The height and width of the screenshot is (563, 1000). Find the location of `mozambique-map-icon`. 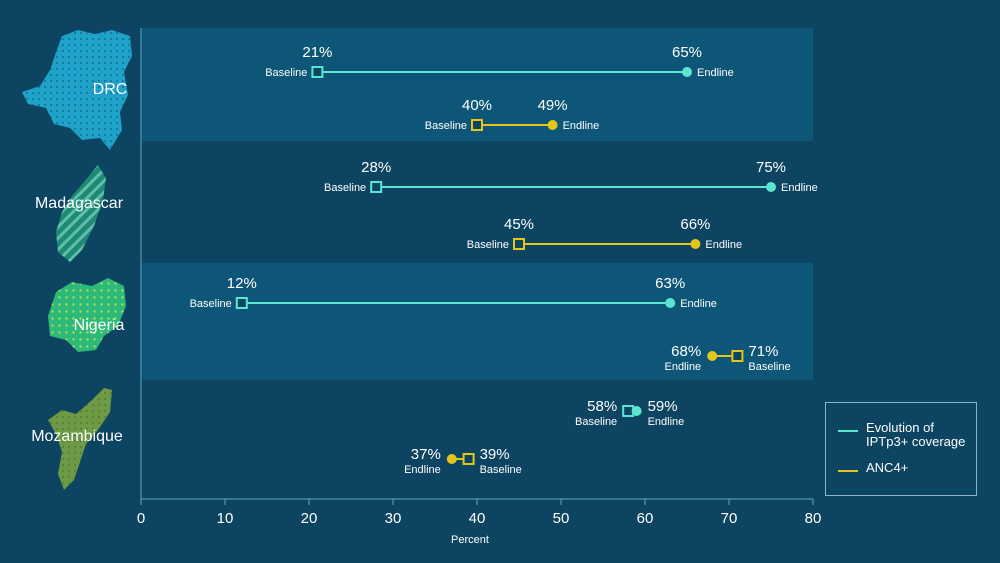

mozambique-map-icon is located at coordinates (80, 439).